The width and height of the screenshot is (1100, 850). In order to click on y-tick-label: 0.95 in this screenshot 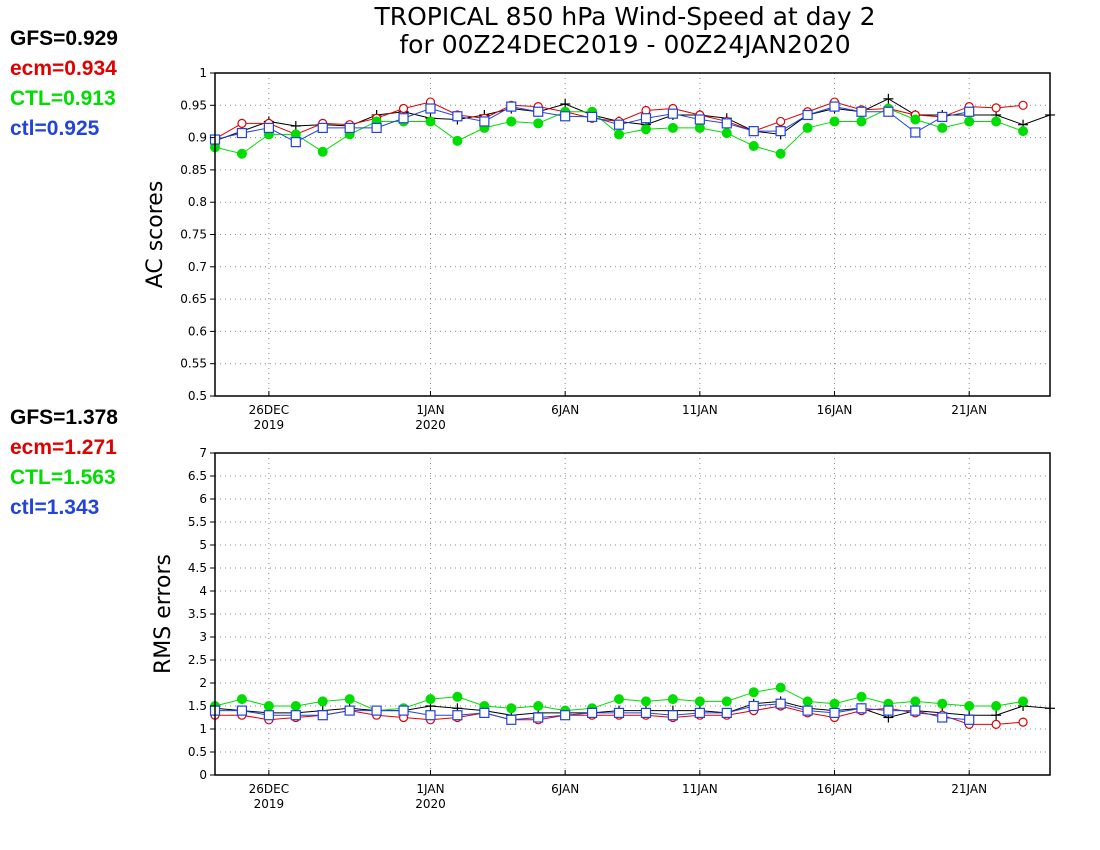, I will do `click(193, 105)`.